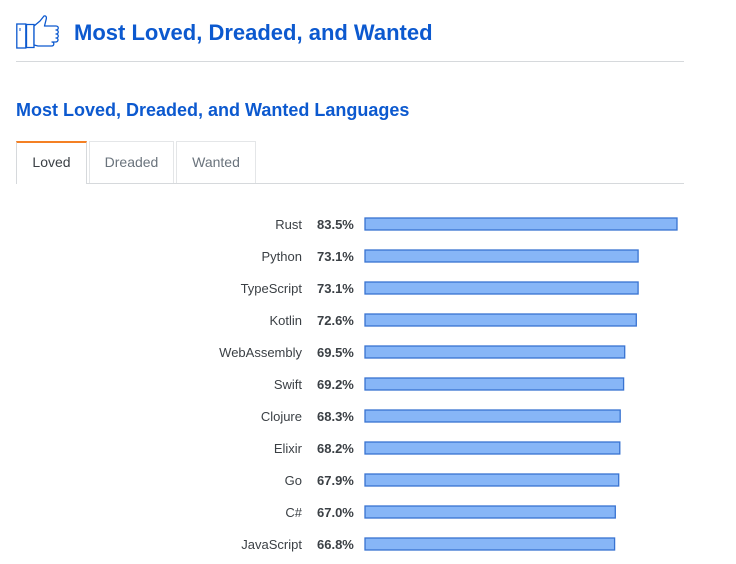 The height and width of the screenshot is (564, 736). What do you see at coordinates (288, 448) in the screenshot?
I see `category-label: Elixir` at bounding box center [288, 448].